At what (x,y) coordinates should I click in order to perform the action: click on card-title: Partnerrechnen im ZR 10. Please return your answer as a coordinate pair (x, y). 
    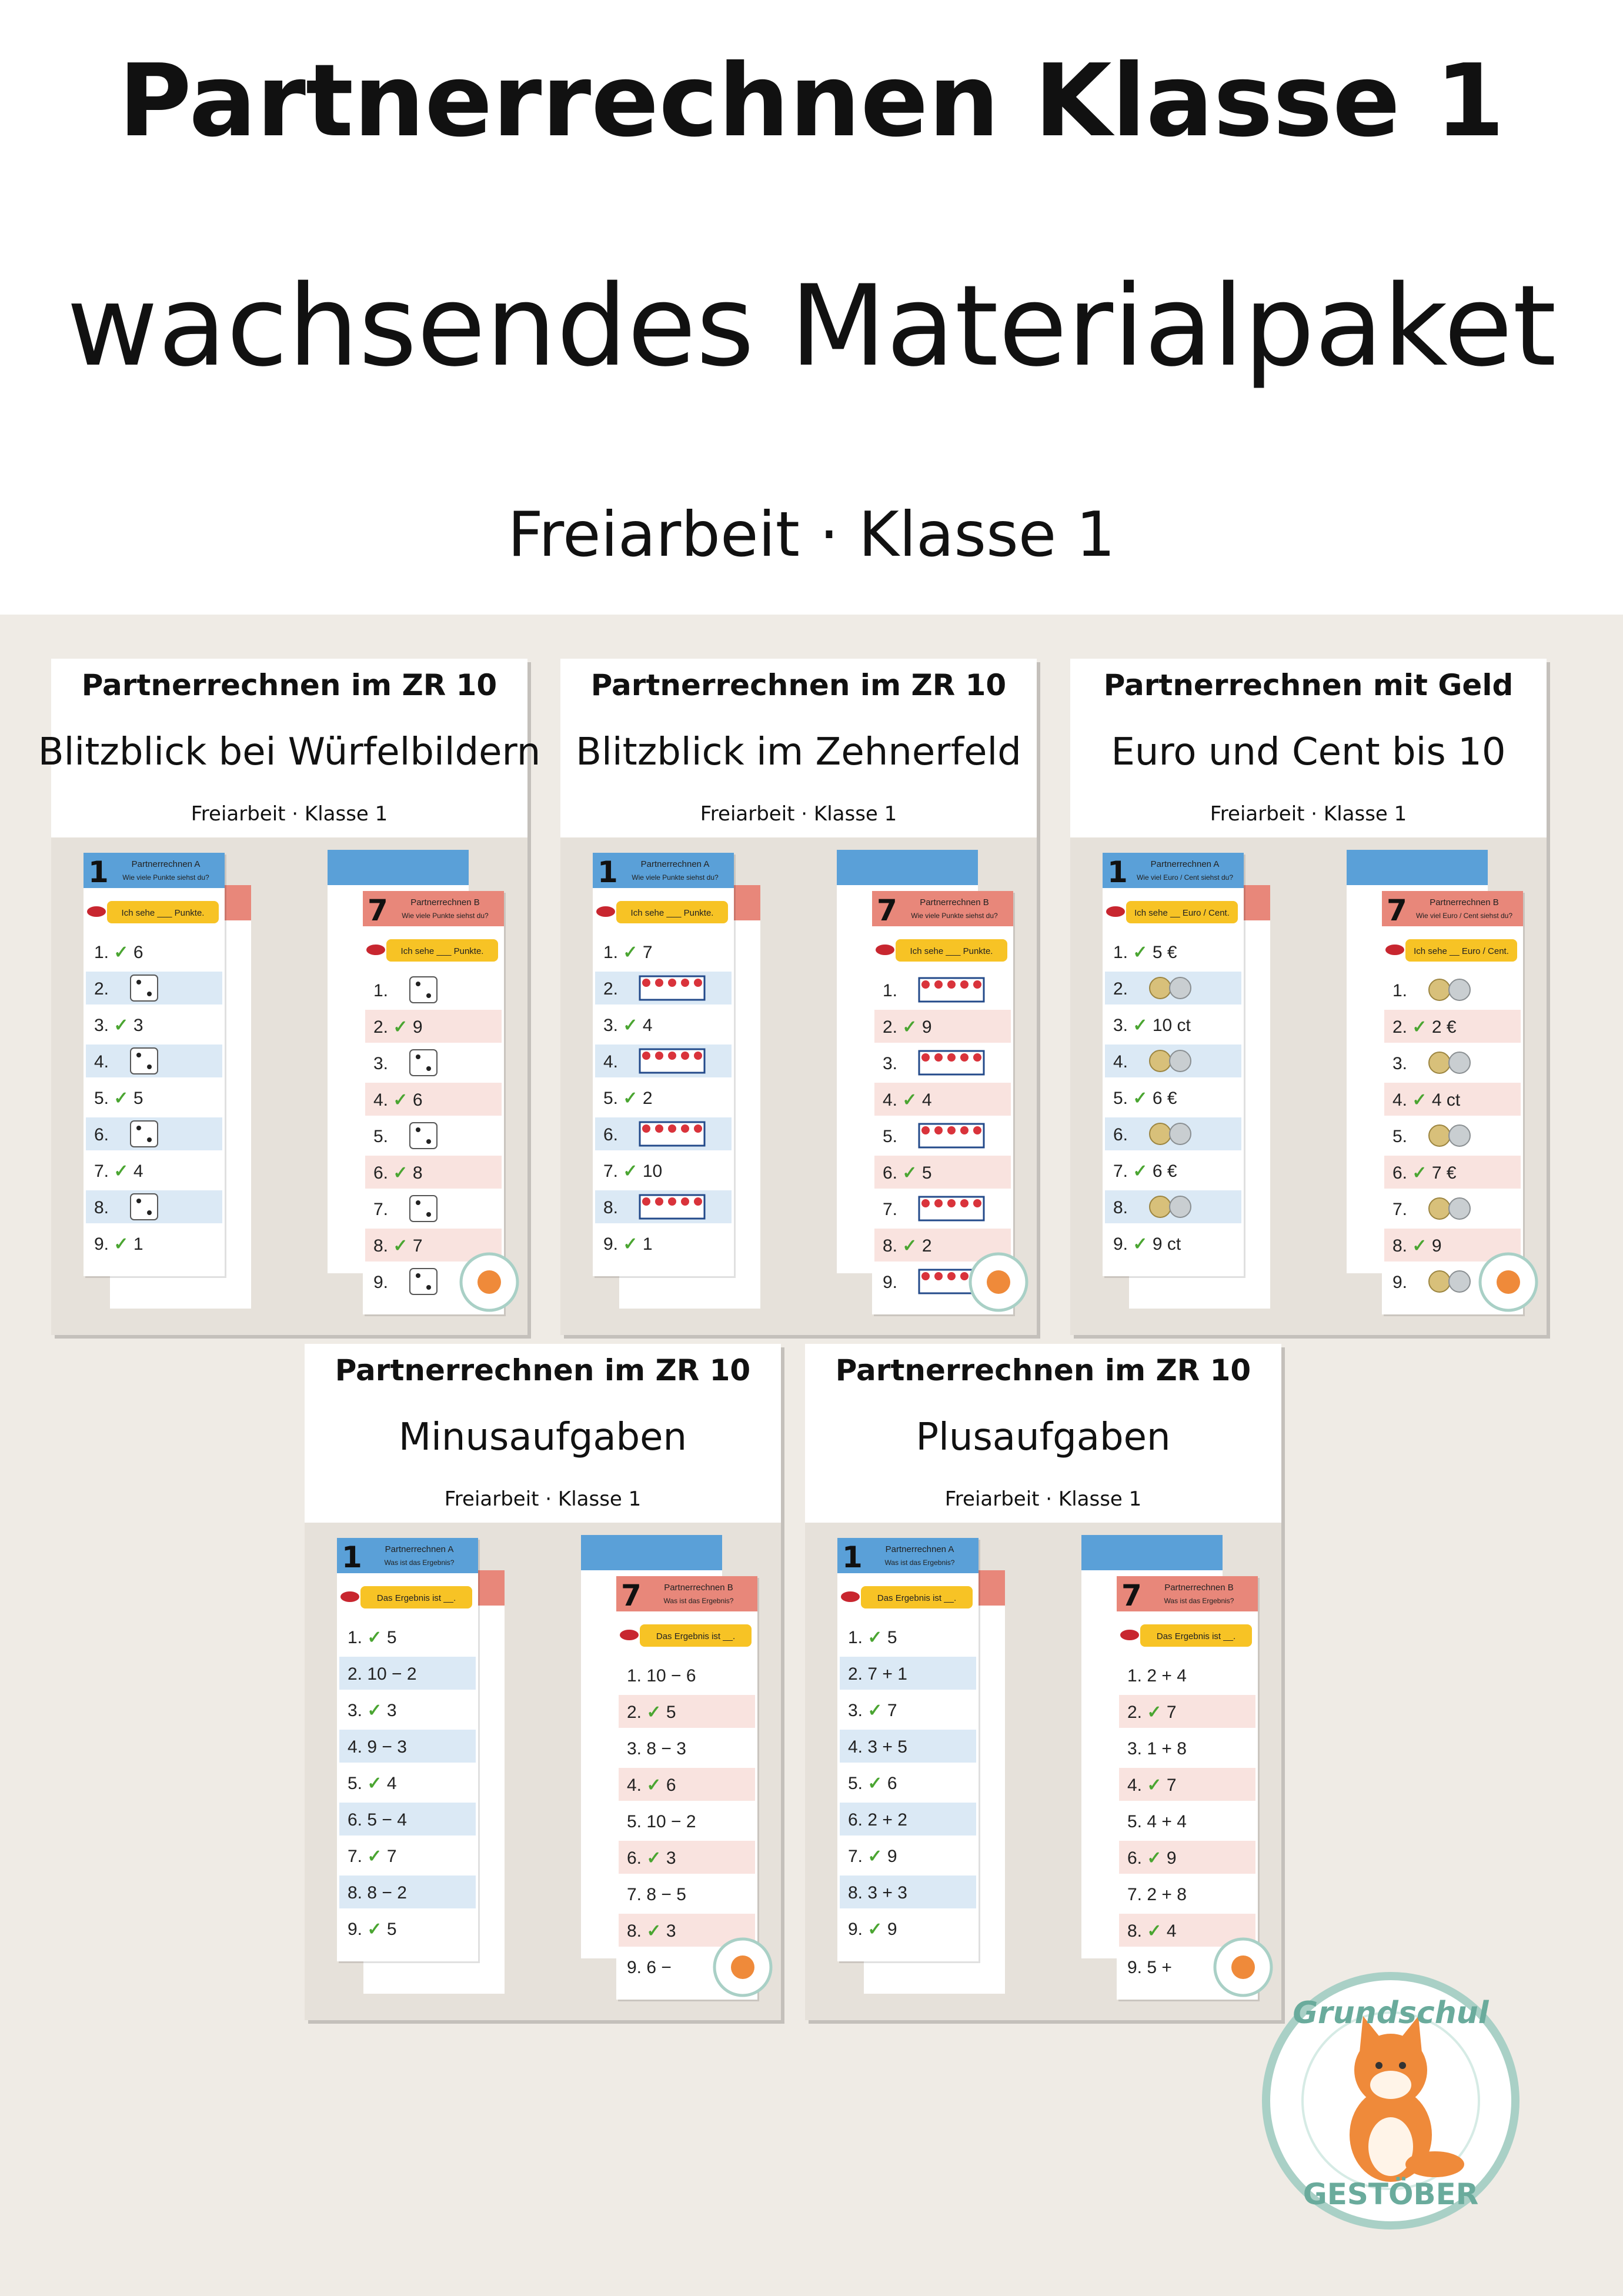
    Looking at the image, I should click on (798, 685).